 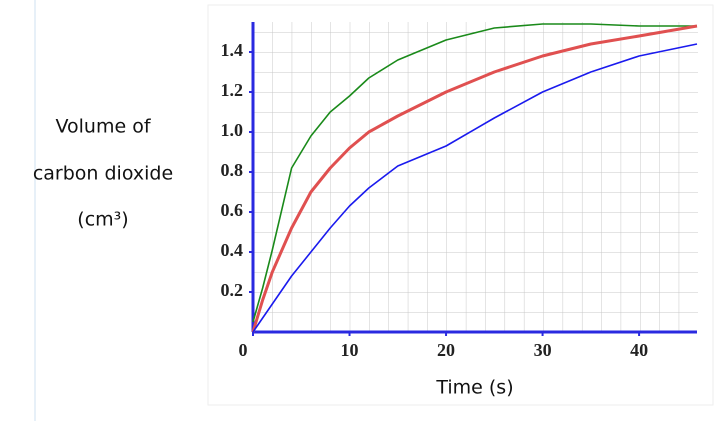 What do you see at coordinates (232, 170) in the screenshot?
I see `y-tick-label: 0.8` at bounding box center [232, 170].